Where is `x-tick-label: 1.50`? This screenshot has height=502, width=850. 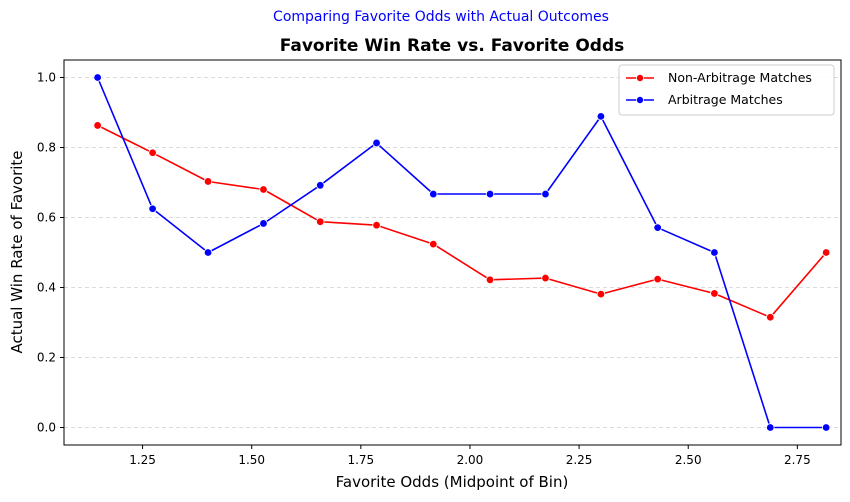 x-tick-label: 1.50 is located at coordinates (251, 460).